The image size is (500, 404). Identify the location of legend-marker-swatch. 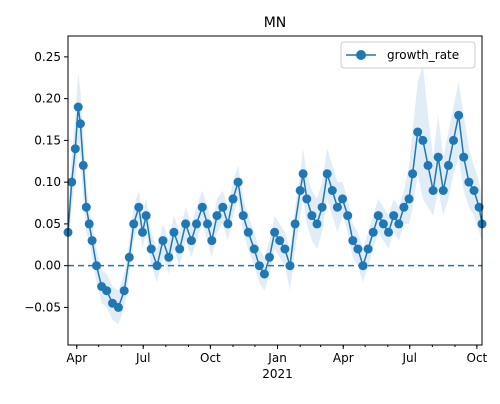
(361, 55).